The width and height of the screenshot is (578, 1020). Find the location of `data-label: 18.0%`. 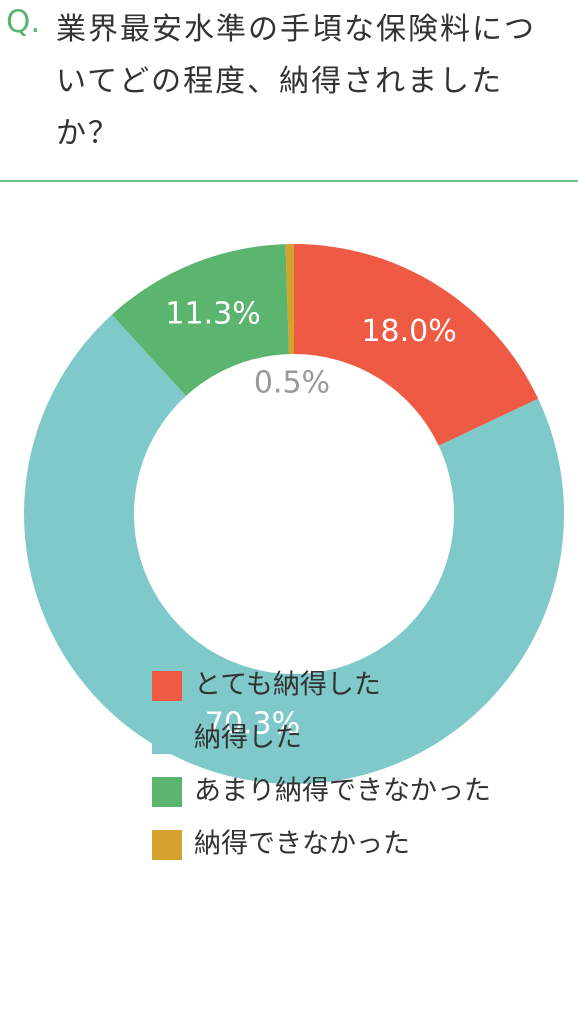

data-label: 18.0% is located at coordinates (408, 331).